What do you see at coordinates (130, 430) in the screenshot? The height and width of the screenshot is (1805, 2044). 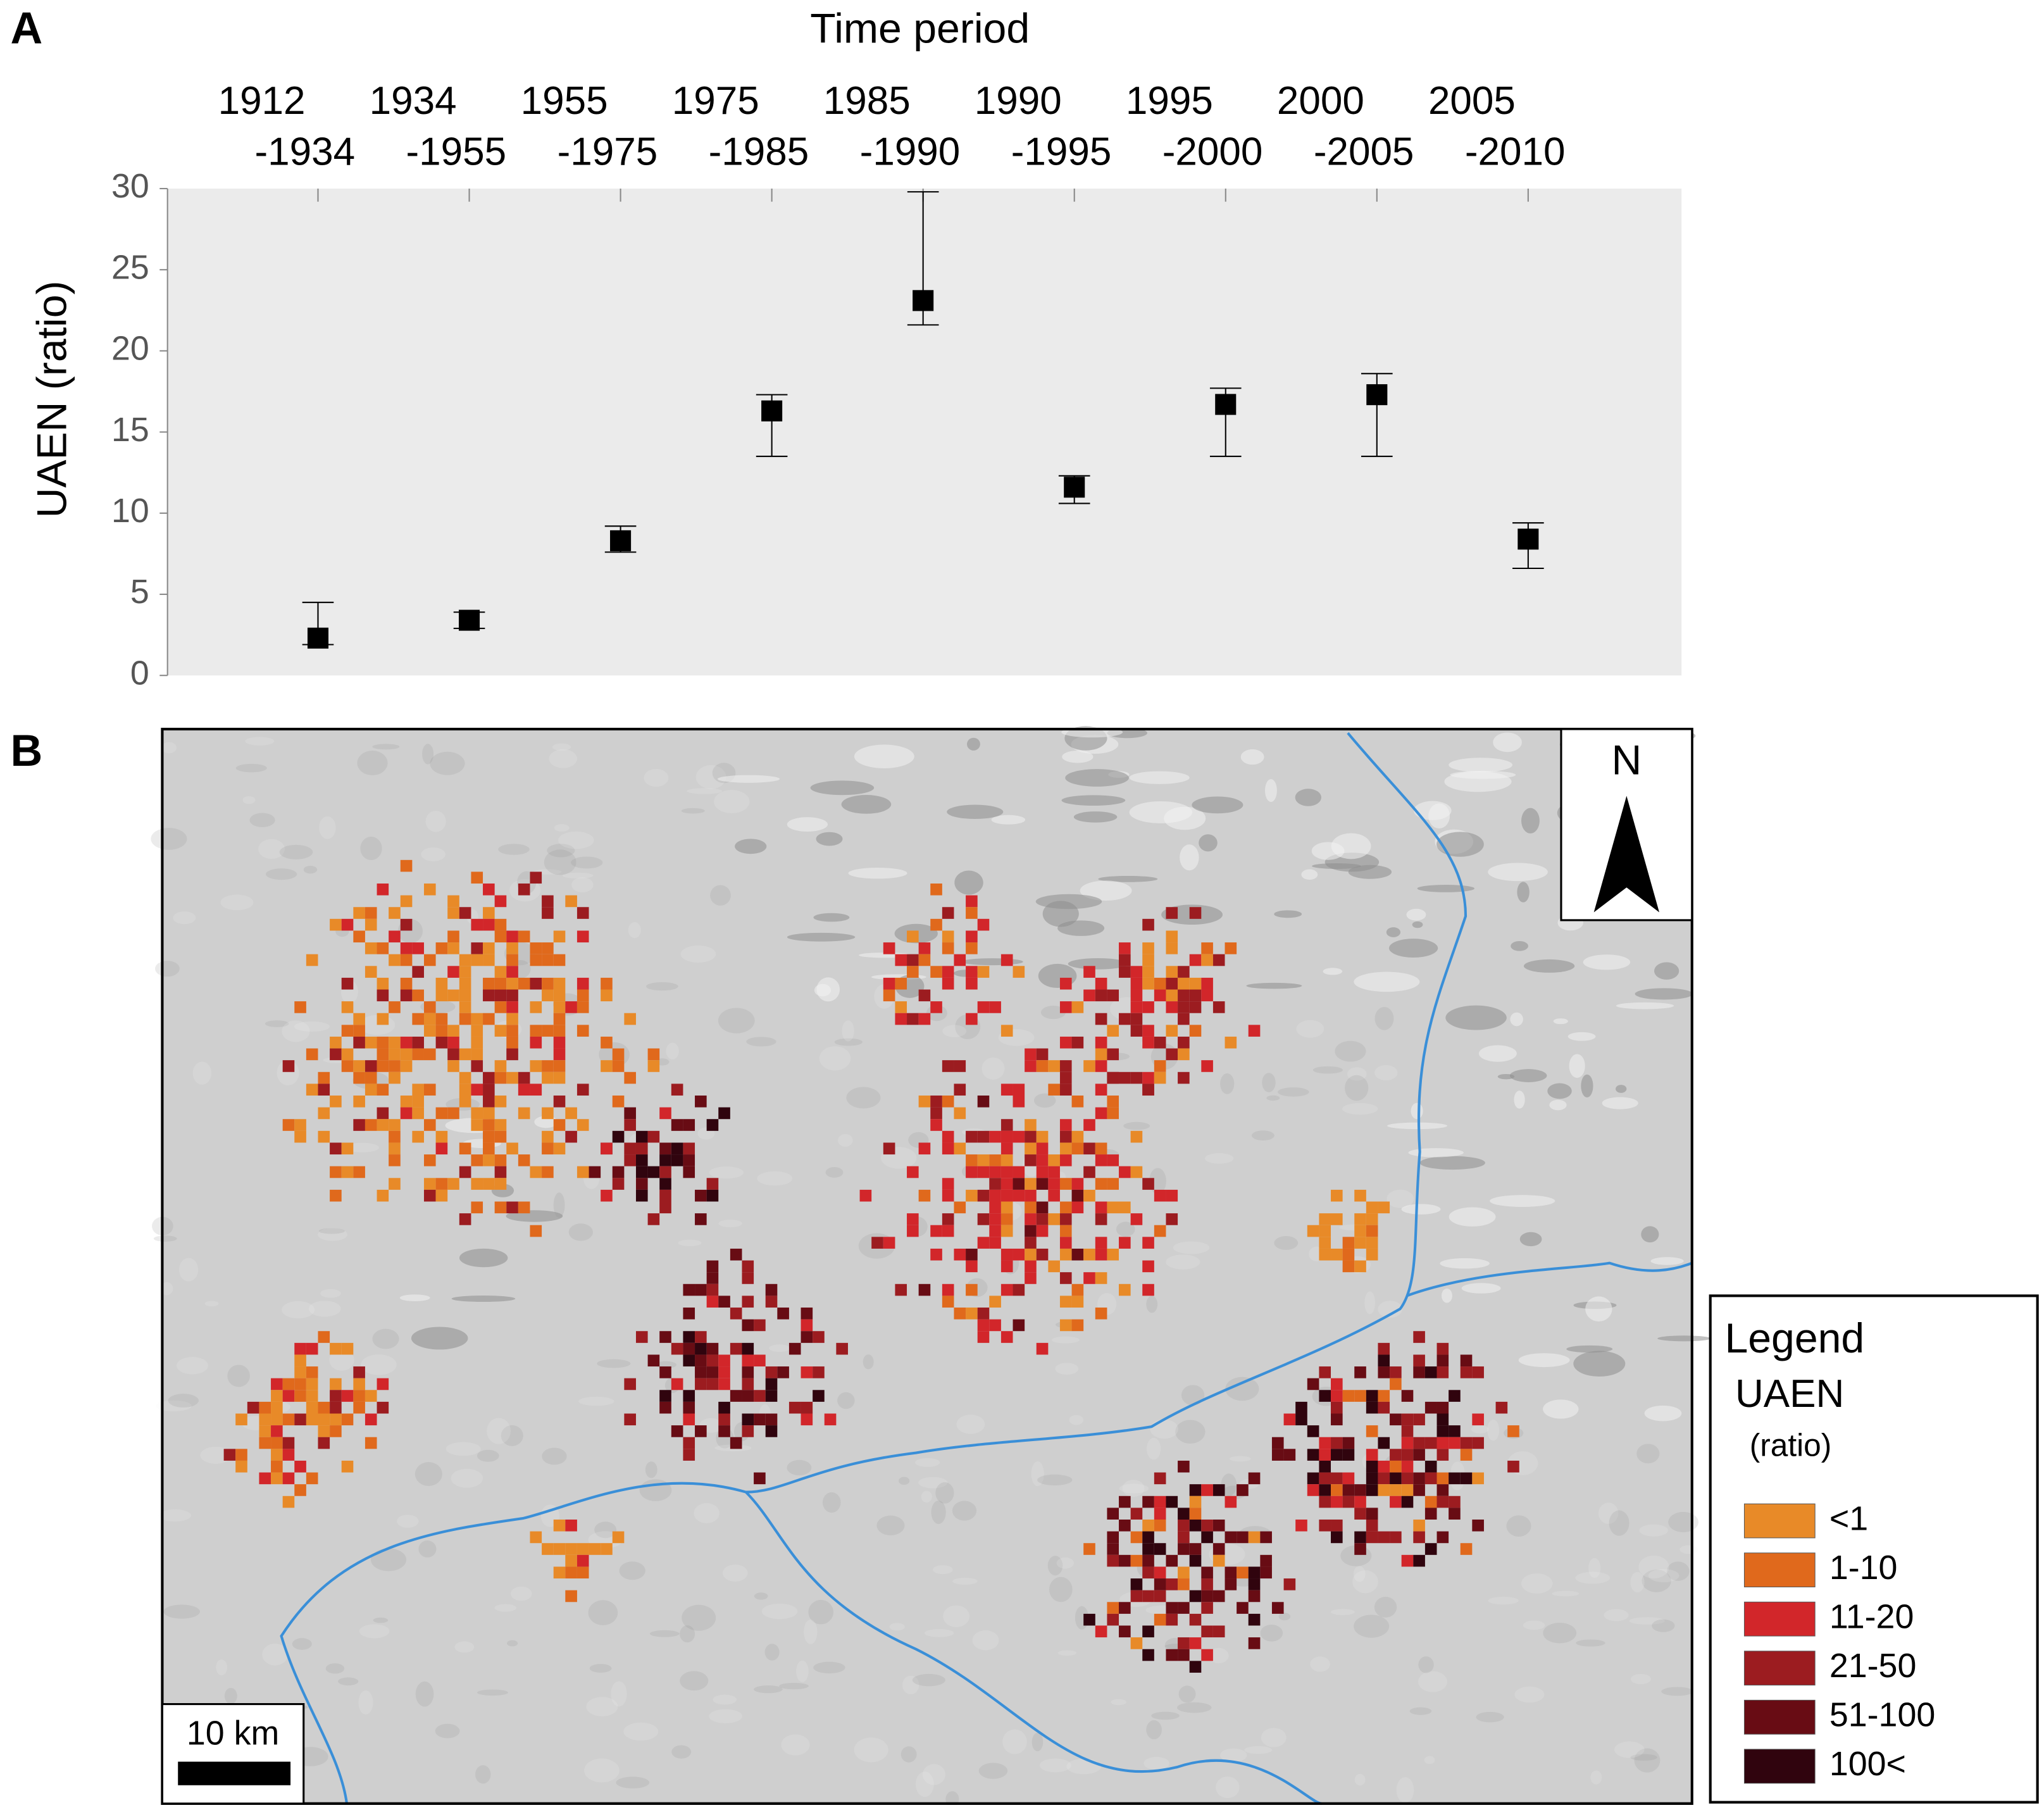 I see `y-tick-label: 15` at bounding box center [130, 430].